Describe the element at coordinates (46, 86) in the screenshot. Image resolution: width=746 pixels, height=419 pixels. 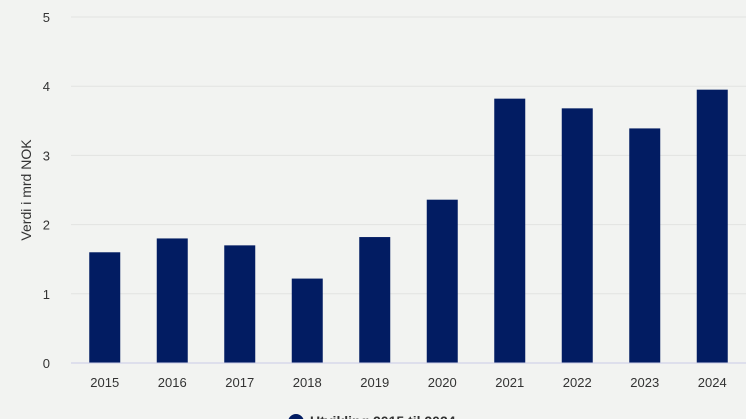
I see `y-tick-label: 4` at that location.